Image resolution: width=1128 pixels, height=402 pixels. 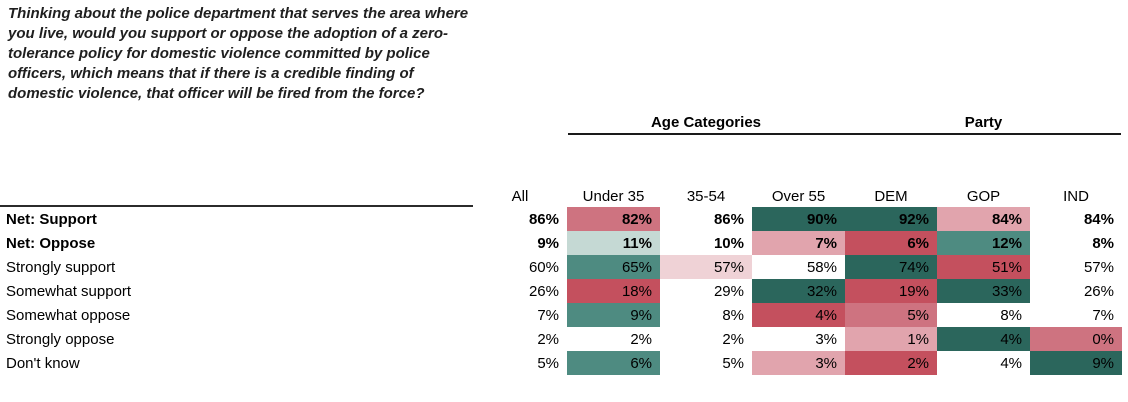 I want to click on column-header-gop: GOP, so click(x=983, y=196).